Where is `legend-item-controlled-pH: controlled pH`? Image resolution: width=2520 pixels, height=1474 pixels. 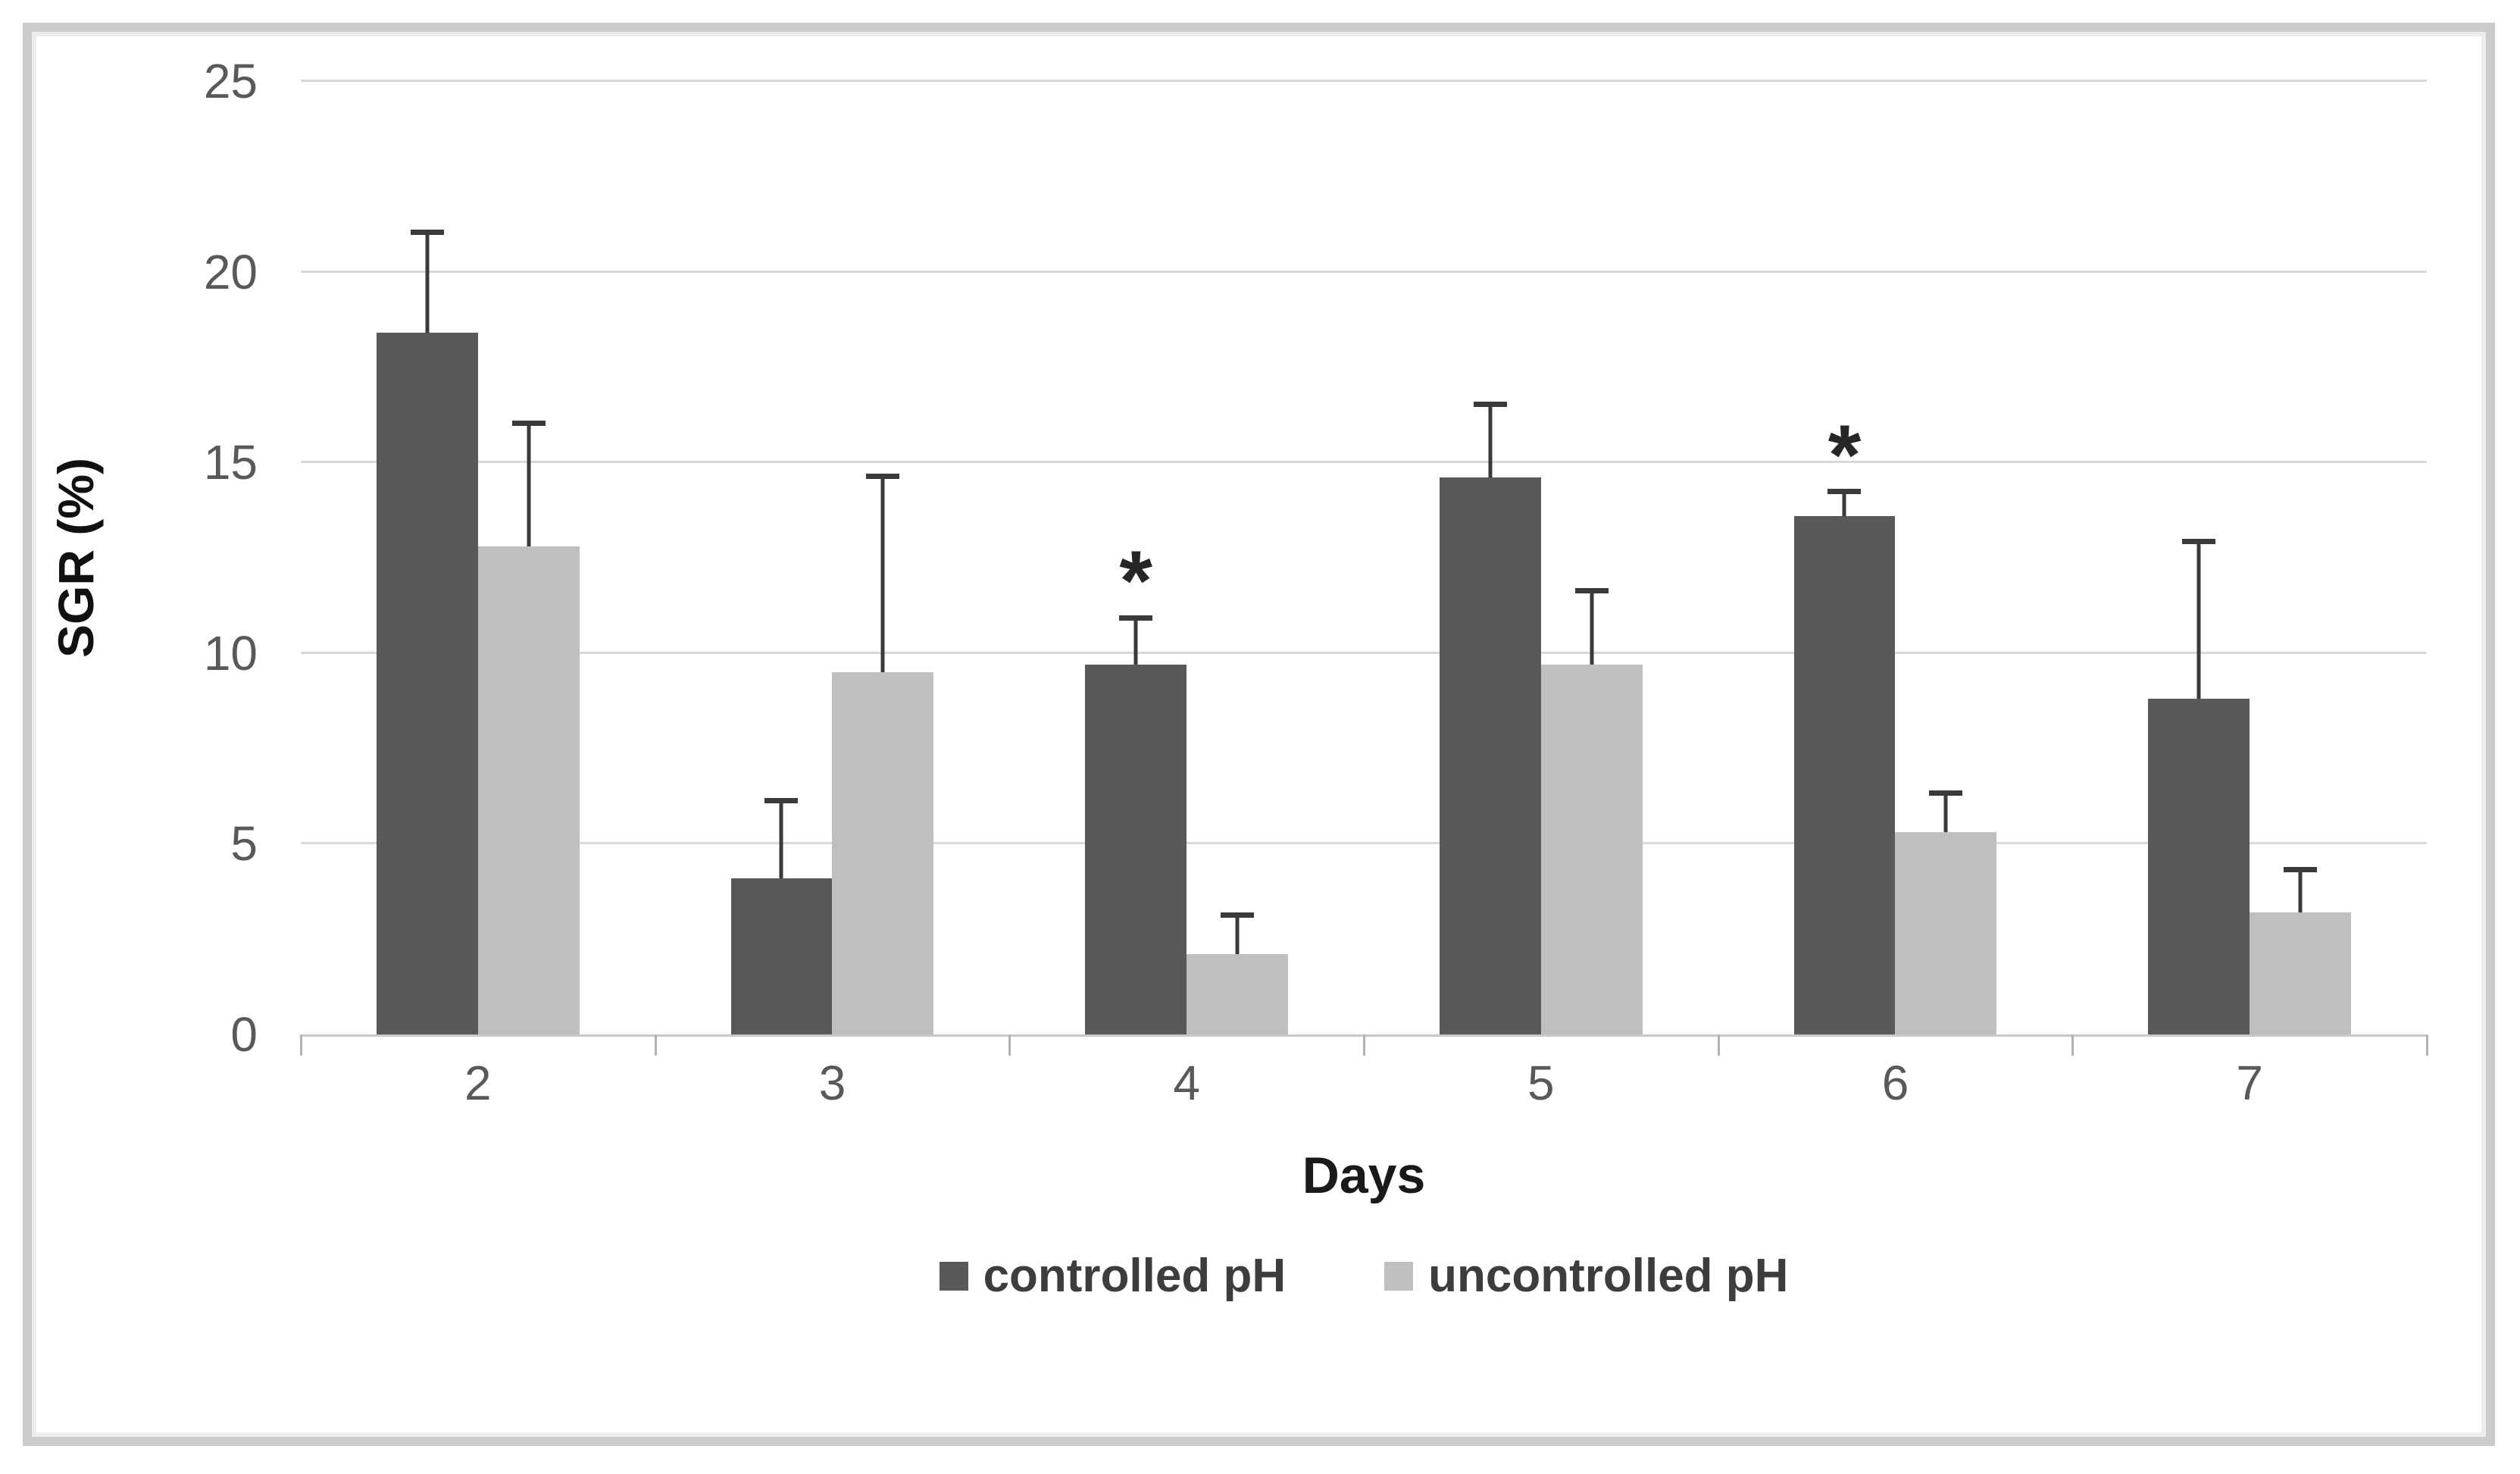 legend-item-controlled-pH: controlled pH is located at coordinates (1113, 1276).